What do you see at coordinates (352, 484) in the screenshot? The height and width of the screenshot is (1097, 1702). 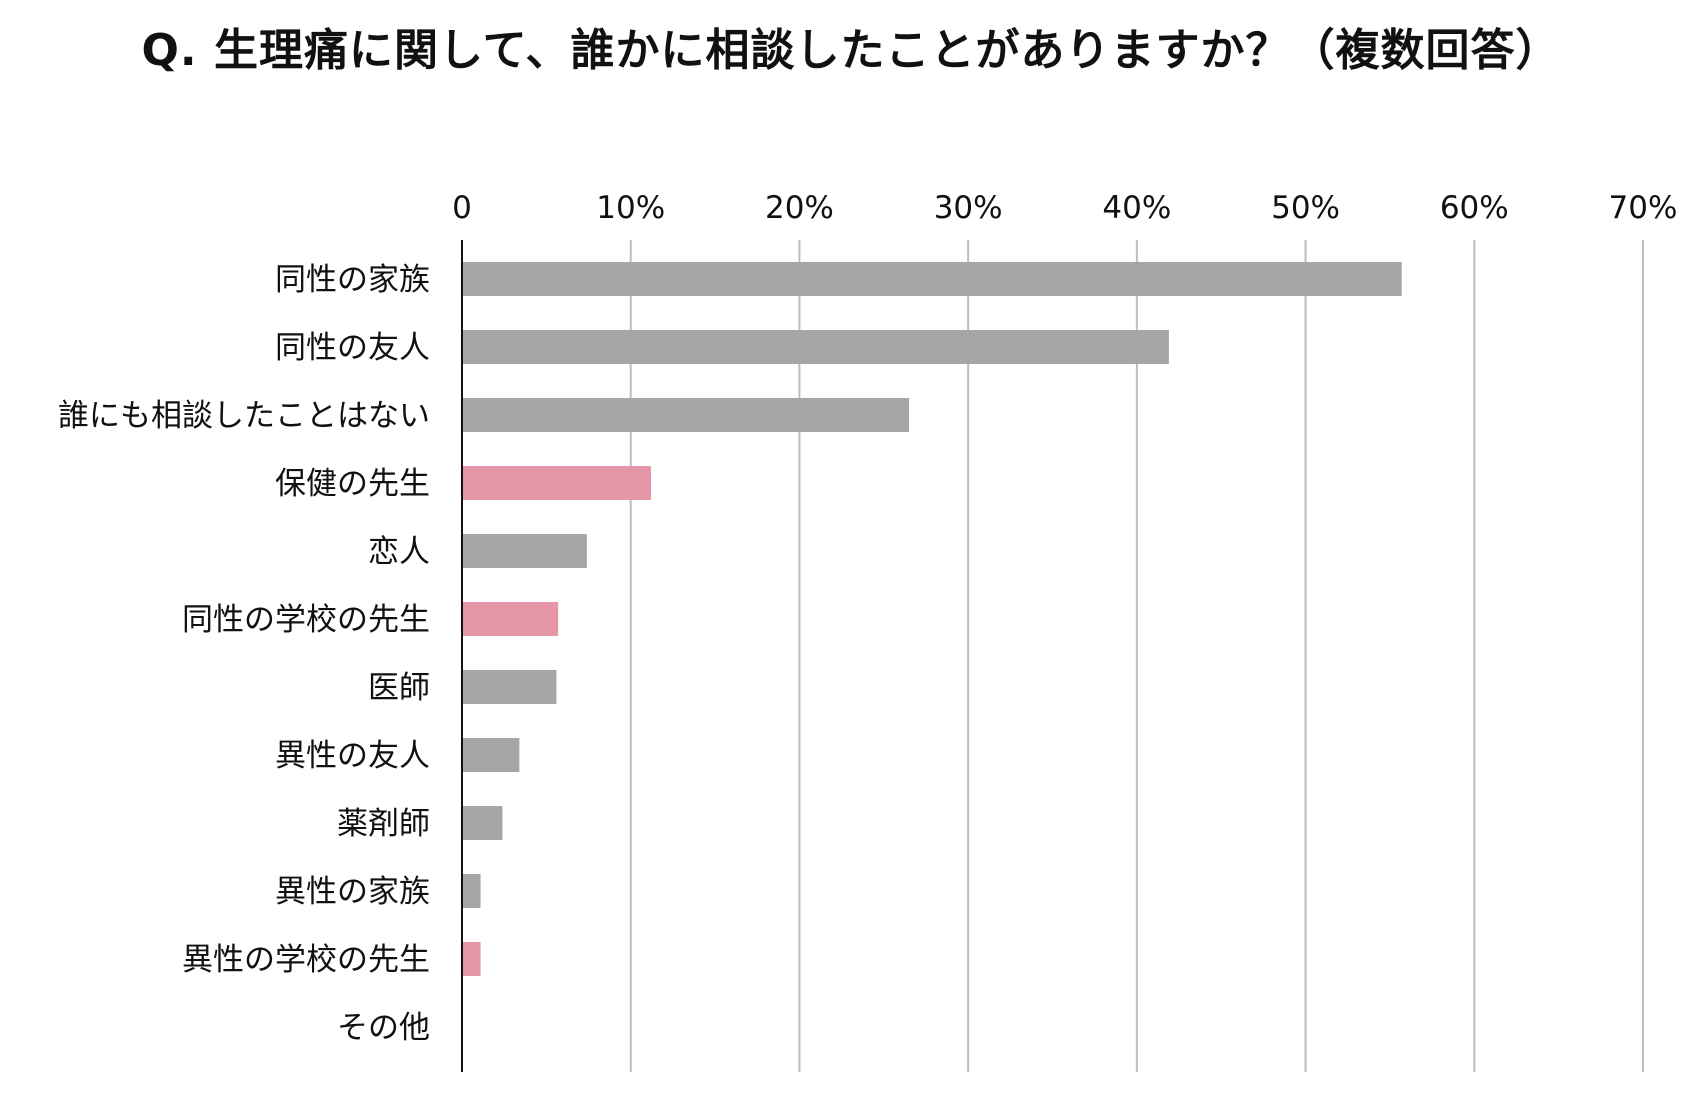 I see `category-label: 保健の先生` at bounding box center [352, 484].